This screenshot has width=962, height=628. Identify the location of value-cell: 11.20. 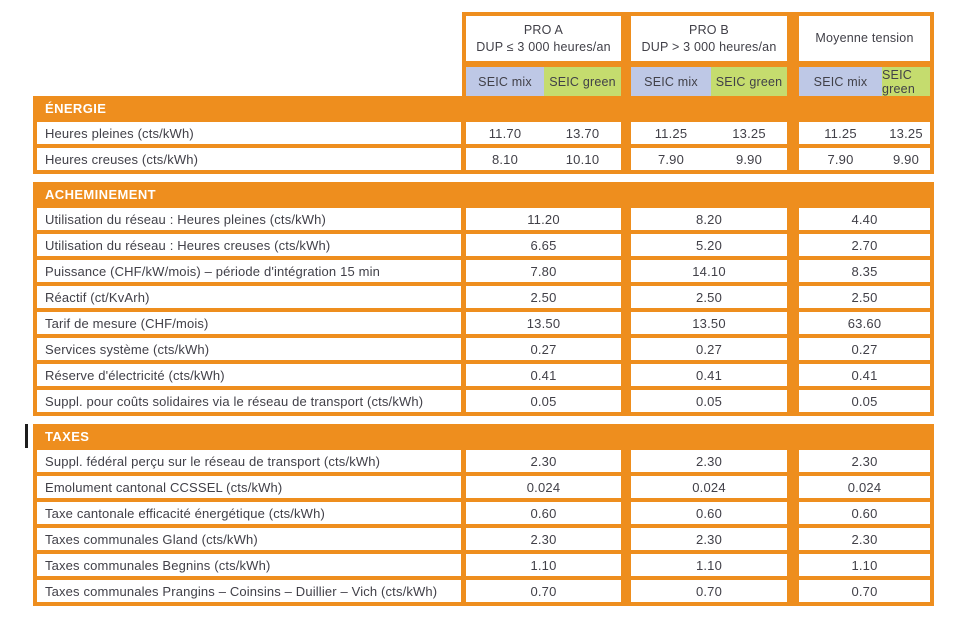
(543, 219).